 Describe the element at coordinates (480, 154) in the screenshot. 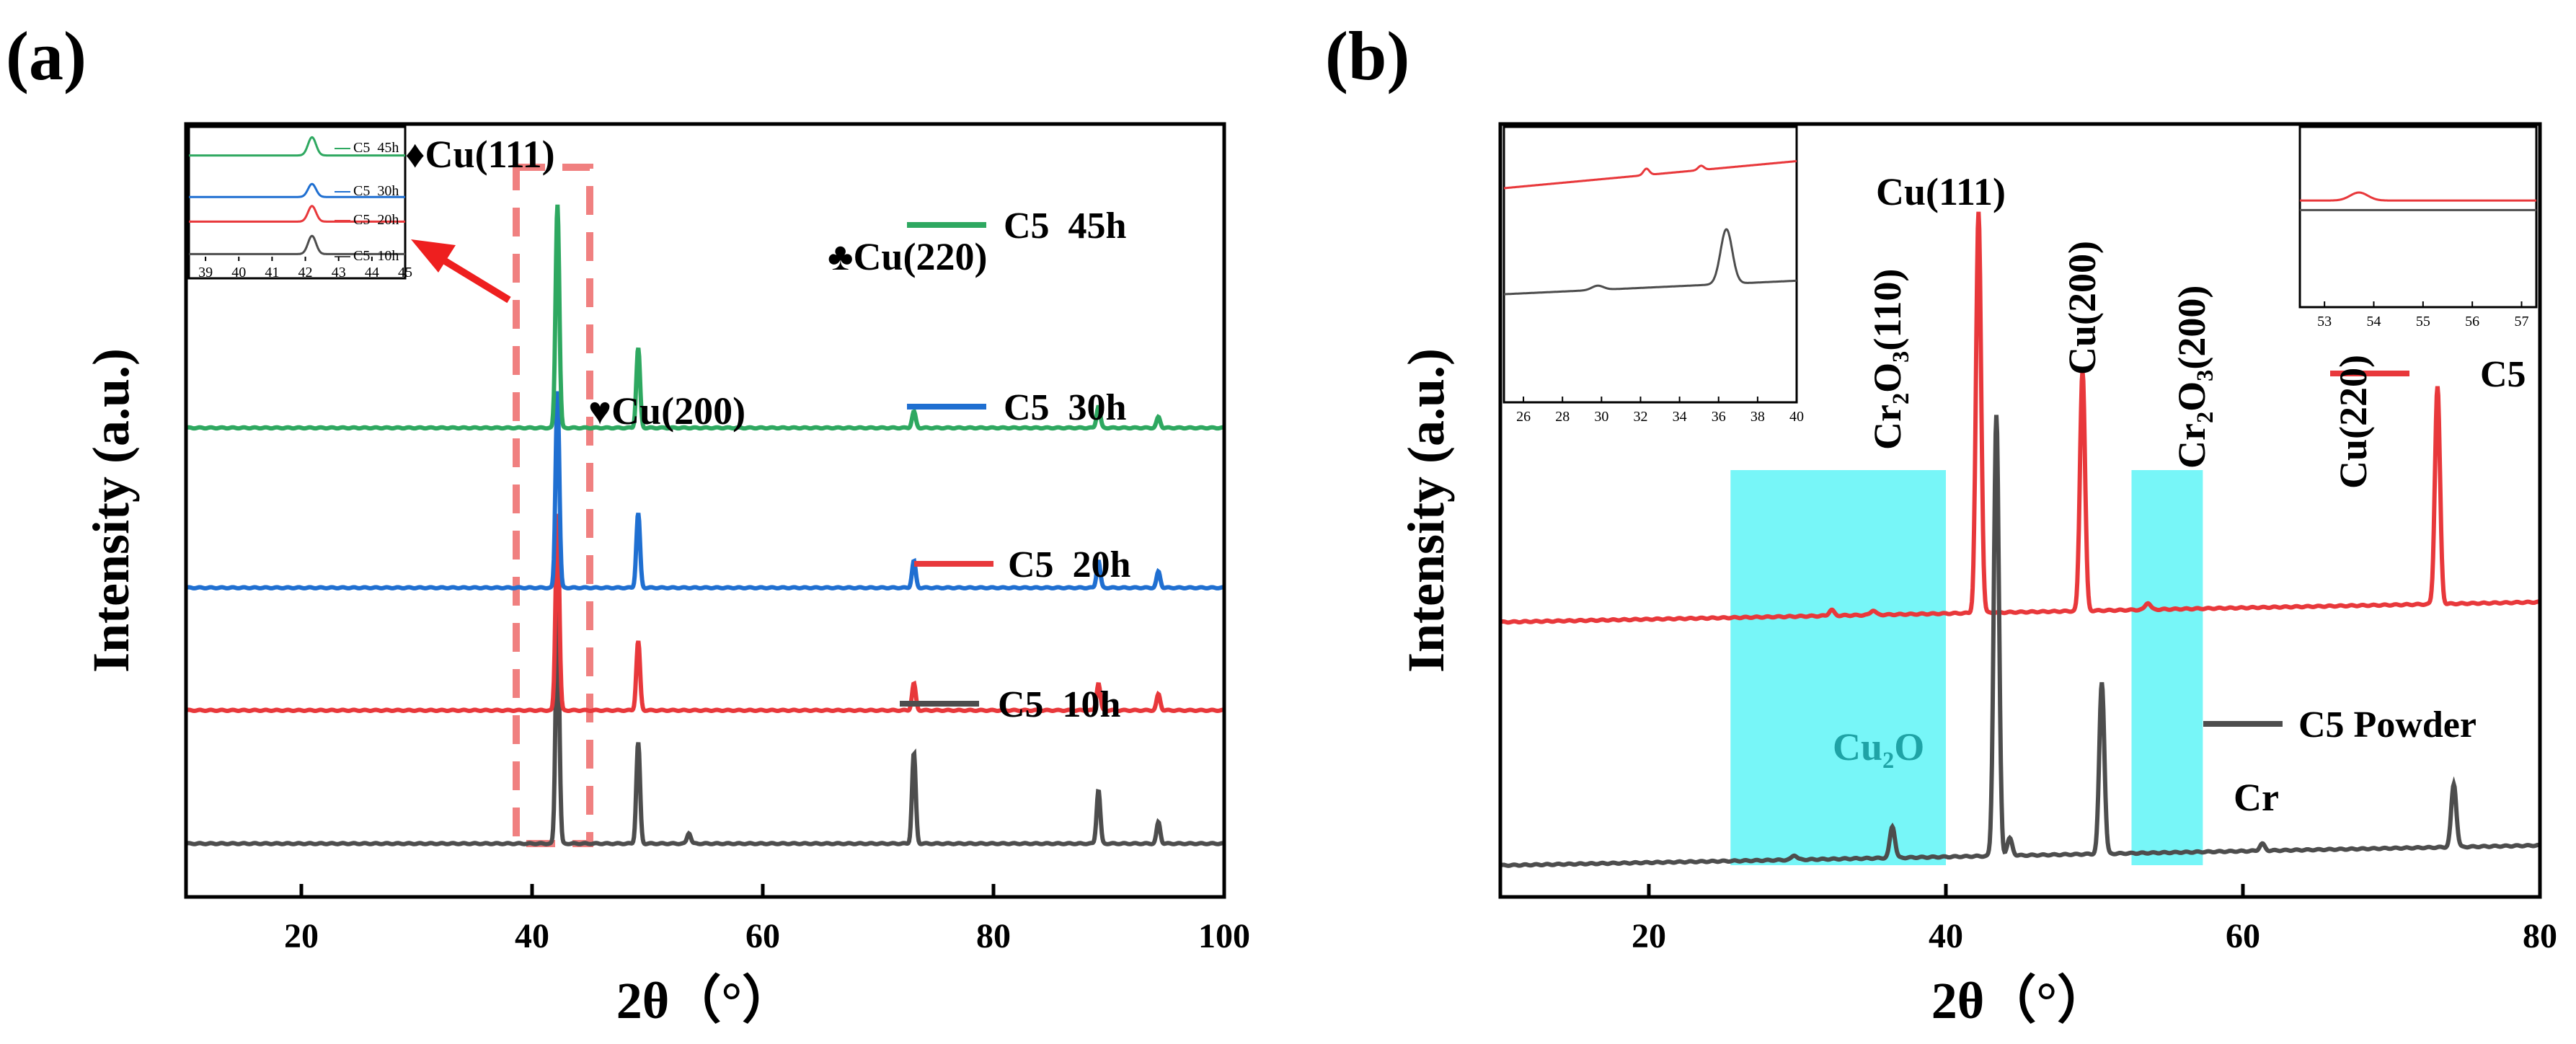

I see `annotation-cu111: ♦Cu(111)` at that location.